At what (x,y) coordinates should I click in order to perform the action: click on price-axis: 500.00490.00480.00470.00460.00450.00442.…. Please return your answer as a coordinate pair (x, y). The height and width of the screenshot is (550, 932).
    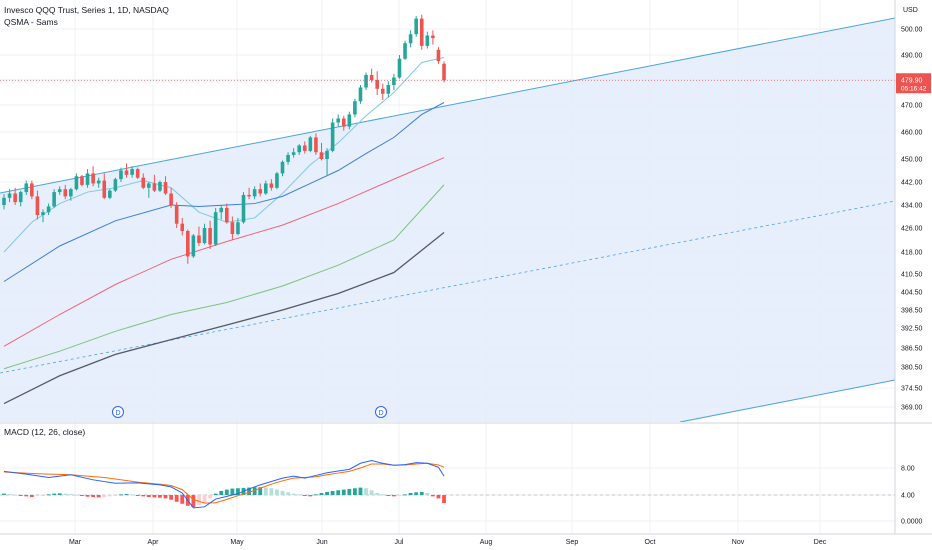
    Looking at the image, I should click on (912, 219).